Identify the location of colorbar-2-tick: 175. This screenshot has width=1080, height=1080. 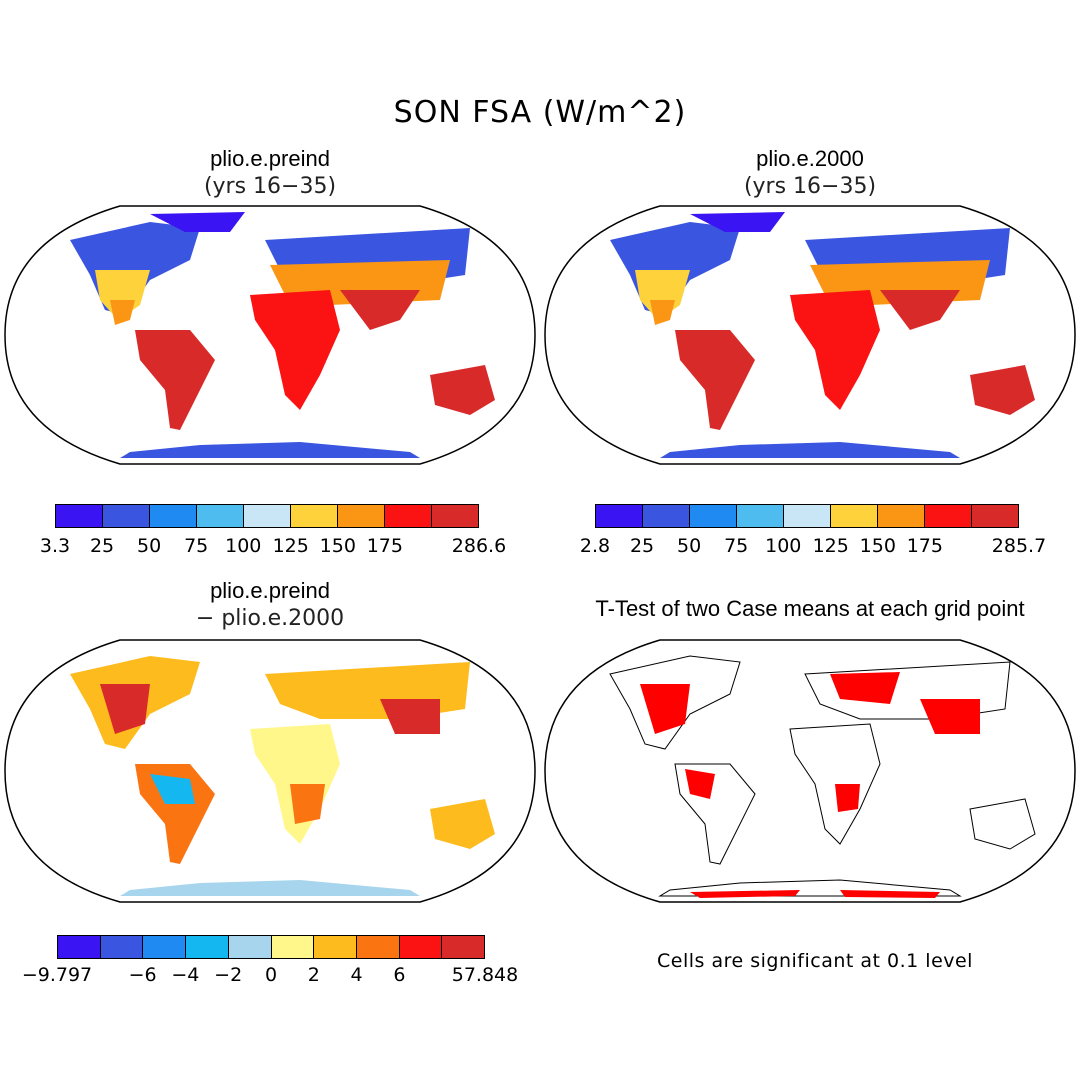
(924, 546).